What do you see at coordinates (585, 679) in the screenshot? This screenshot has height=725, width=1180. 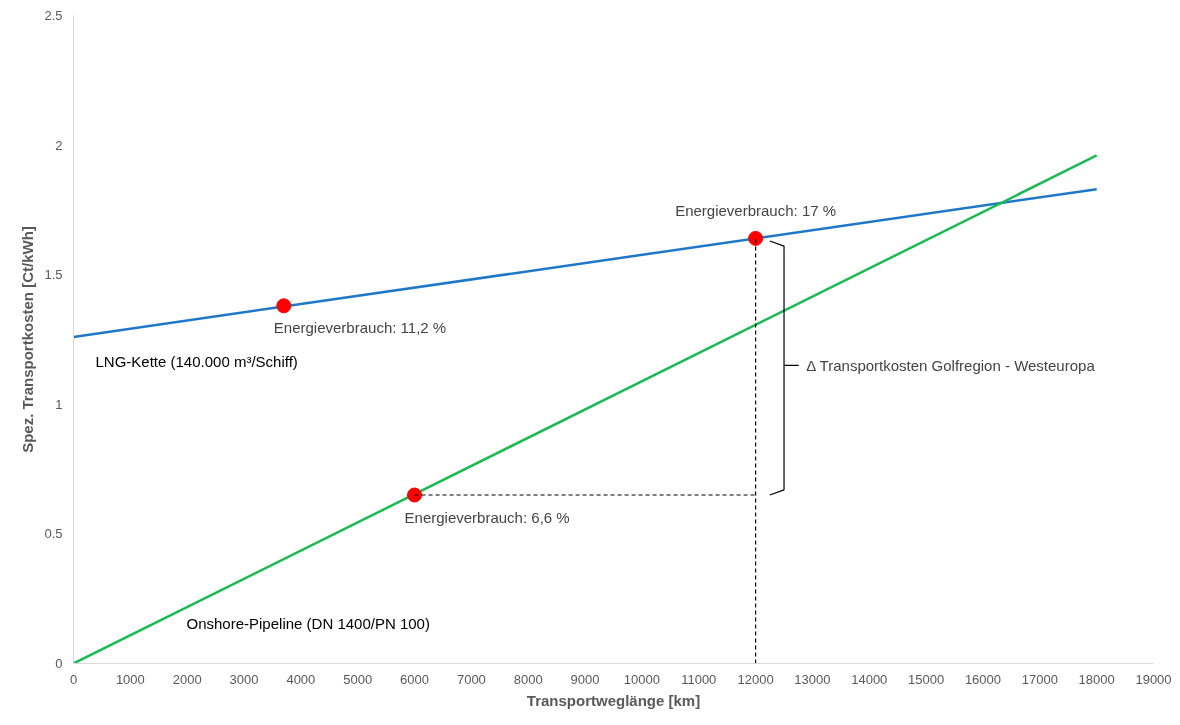 I see `x-tick-label: 9000` at bounding box center [585, 679].